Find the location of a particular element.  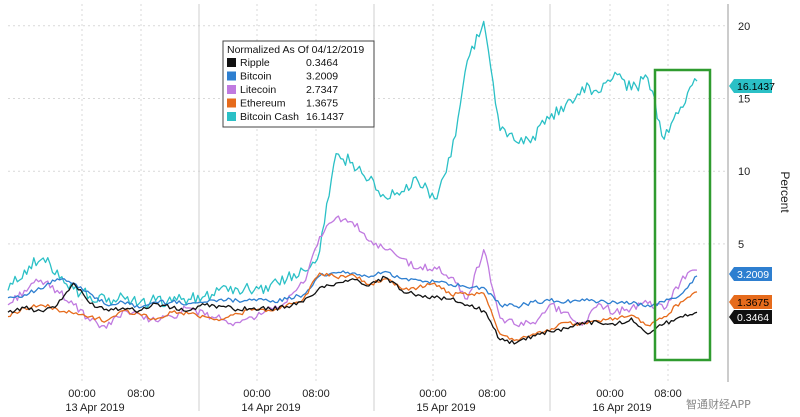

legend-row: Ethereum 1.3675 is located at coordinates (282, 104).